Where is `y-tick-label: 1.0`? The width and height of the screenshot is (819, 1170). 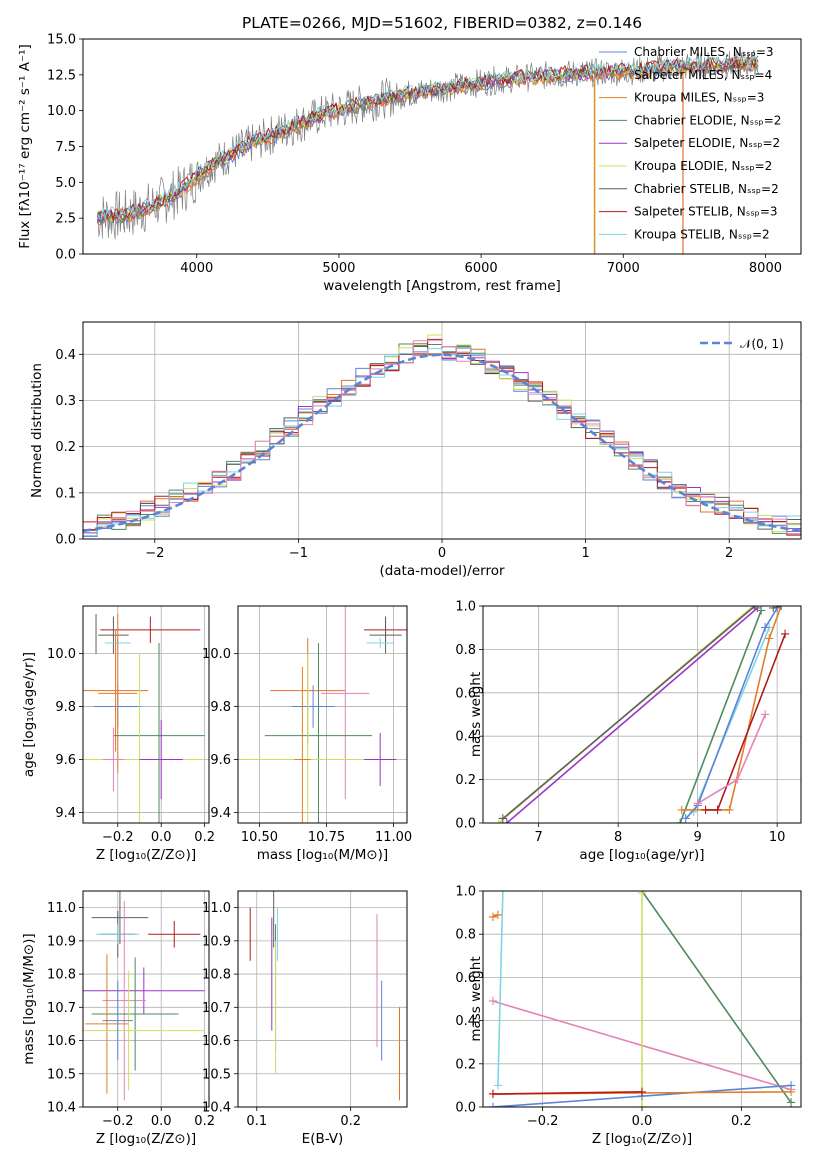
y-tick-label: 1.0 is located at coordinates (465, 607).